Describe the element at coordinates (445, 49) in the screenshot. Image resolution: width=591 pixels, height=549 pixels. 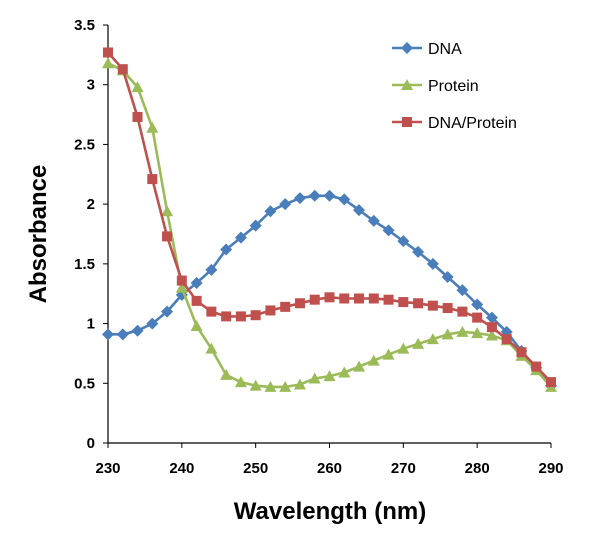
I see `legend-label: DNA` at that location.